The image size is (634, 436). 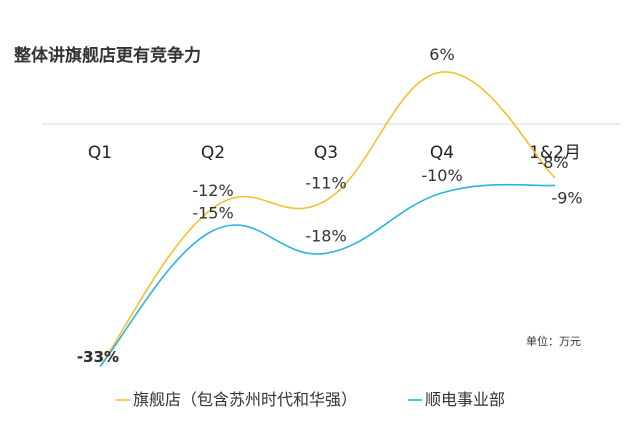 What do you see at coordinates (245, 399) in the screenshot?
I see `legend-label: 旗舰店（包含苏州时代和华强）` at bounding box center [245, 399].